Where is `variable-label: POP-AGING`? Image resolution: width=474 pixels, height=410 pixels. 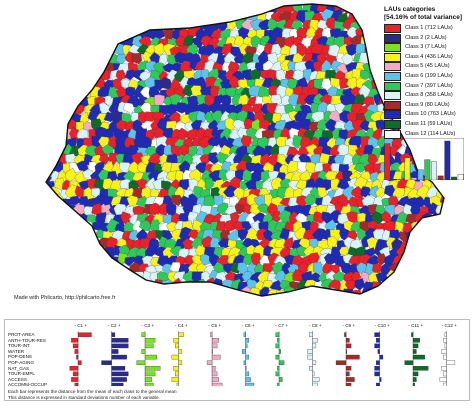
variable-label: POP-AGING is located at coordinates (21, 362).